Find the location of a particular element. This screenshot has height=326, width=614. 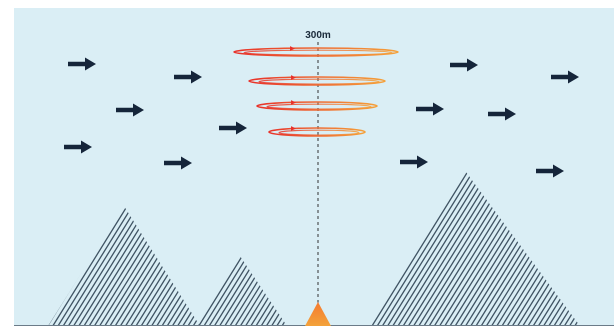

height-label: 300m is located at coordinates (318, 35).